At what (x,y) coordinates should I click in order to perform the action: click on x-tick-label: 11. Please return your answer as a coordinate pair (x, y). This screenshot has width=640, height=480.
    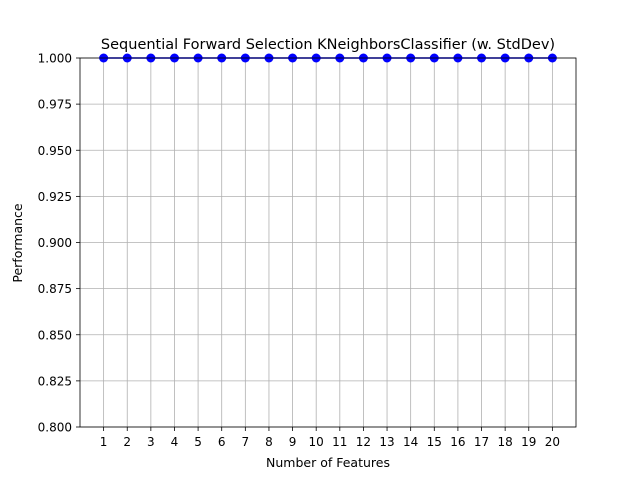
    Looking at the image, I should click on (339, 442).